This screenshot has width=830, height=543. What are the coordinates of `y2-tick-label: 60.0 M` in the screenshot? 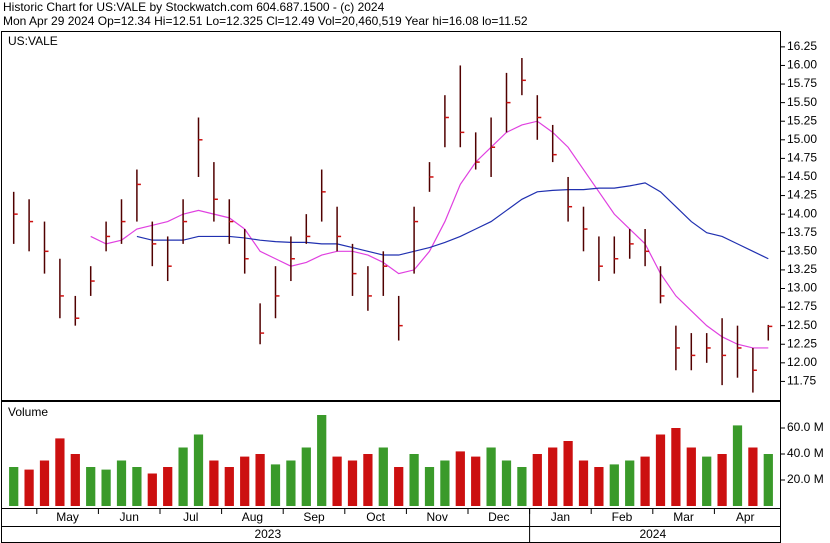 It's located at (805, 427).